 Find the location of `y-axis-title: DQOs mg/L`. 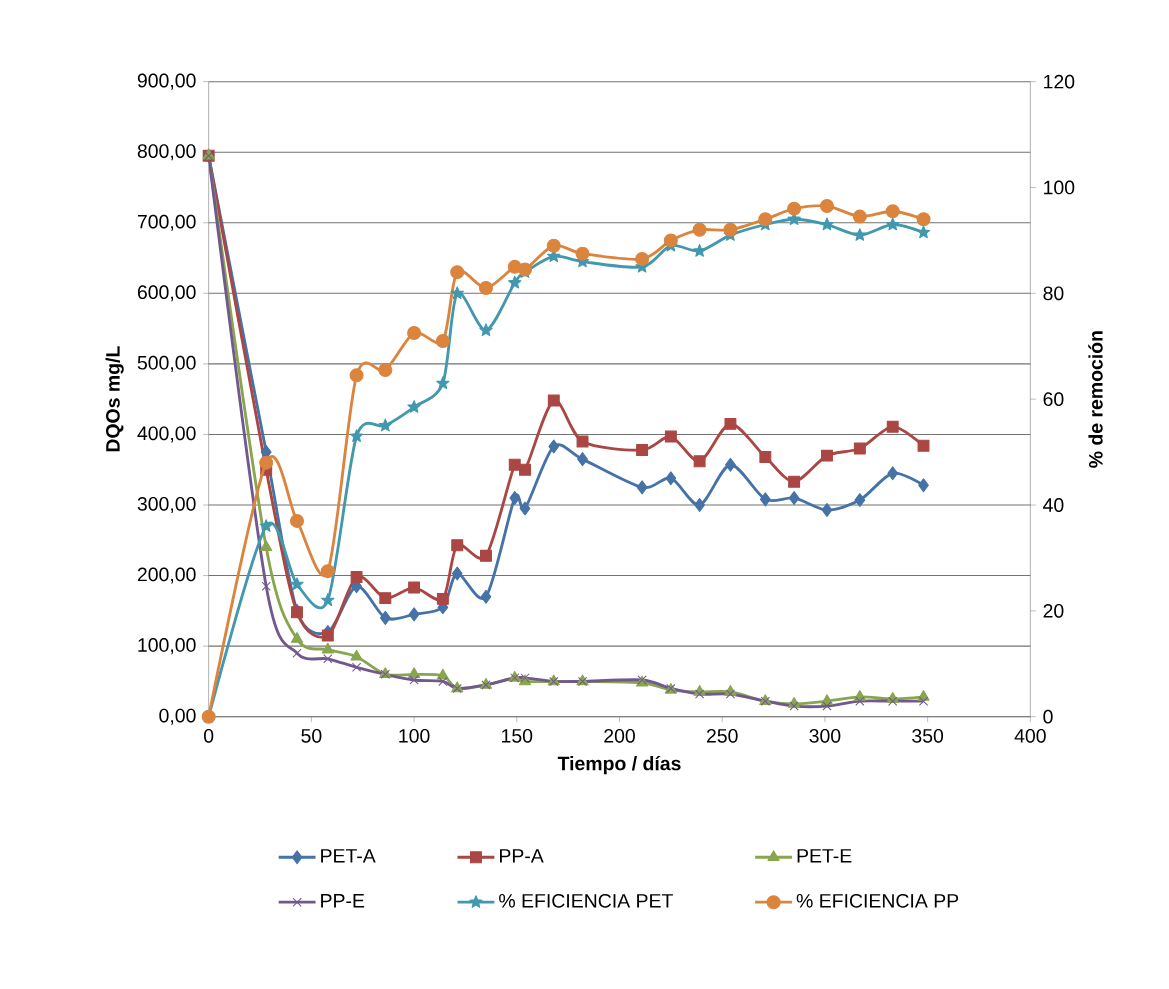

y-axis-title: DQOs mg/L is located at coordinates (114, 399).